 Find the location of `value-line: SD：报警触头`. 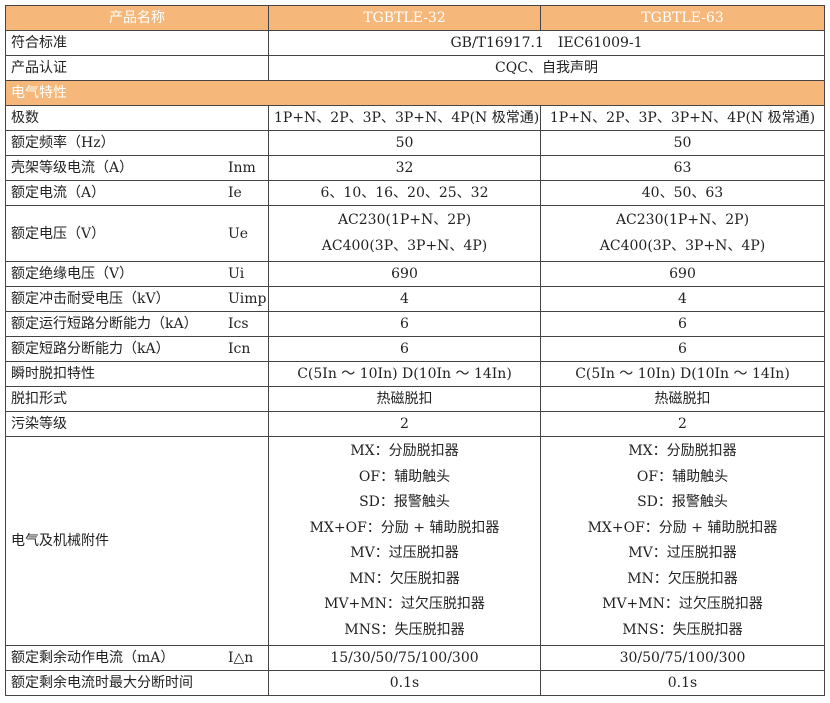

value-line: SD：报警触头 is located at coordinates (682, 502).